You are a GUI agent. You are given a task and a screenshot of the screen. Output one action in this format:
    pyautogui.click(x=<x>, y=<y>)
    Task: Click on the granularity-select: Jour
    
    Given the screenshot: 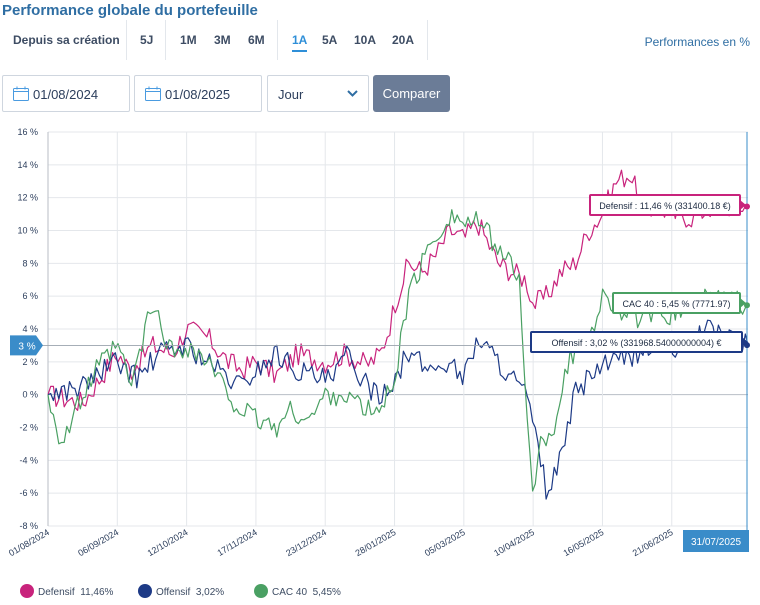 What is the action you would take?
    pyautogui.click(x=318, y=93)
    